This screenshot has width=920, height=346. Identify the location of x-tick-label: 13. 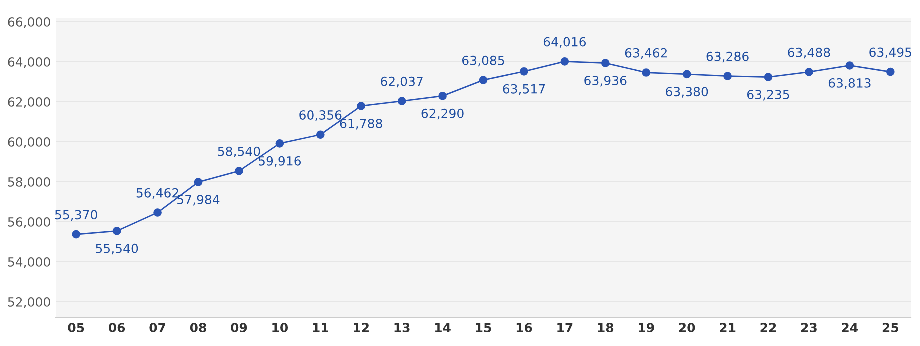
(402, 328).